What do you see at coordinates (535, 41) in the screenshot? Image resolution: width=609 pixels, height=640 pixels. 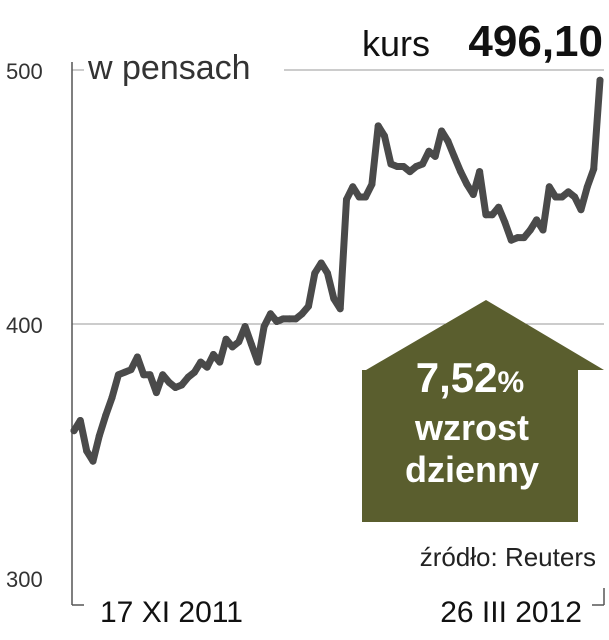 I see `current-price-value: 496,10` at bounding box center [535, 41].